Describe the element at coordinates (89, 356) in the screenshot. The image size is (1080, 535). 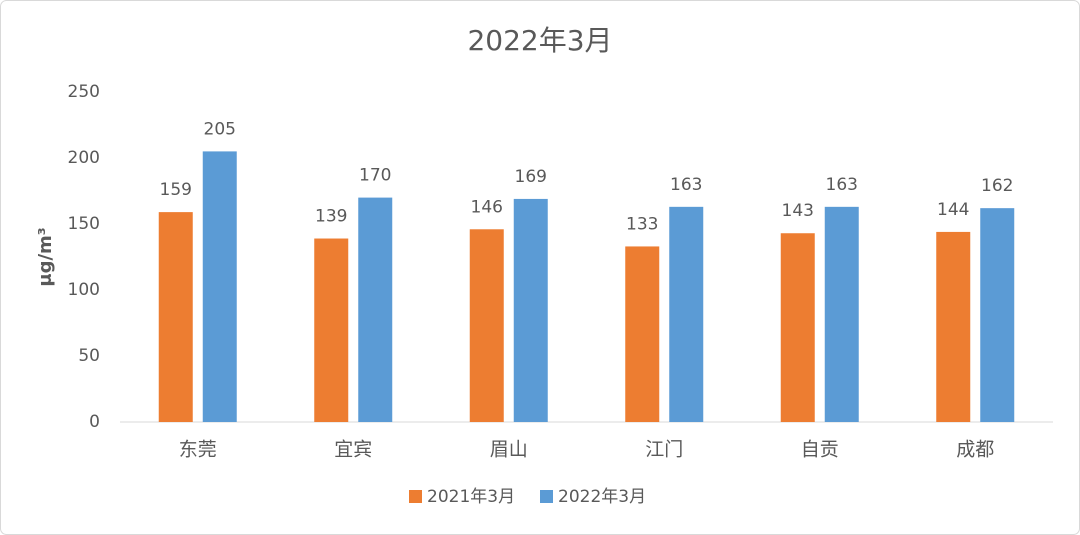
I see `y-tick-label: 50` at that location.